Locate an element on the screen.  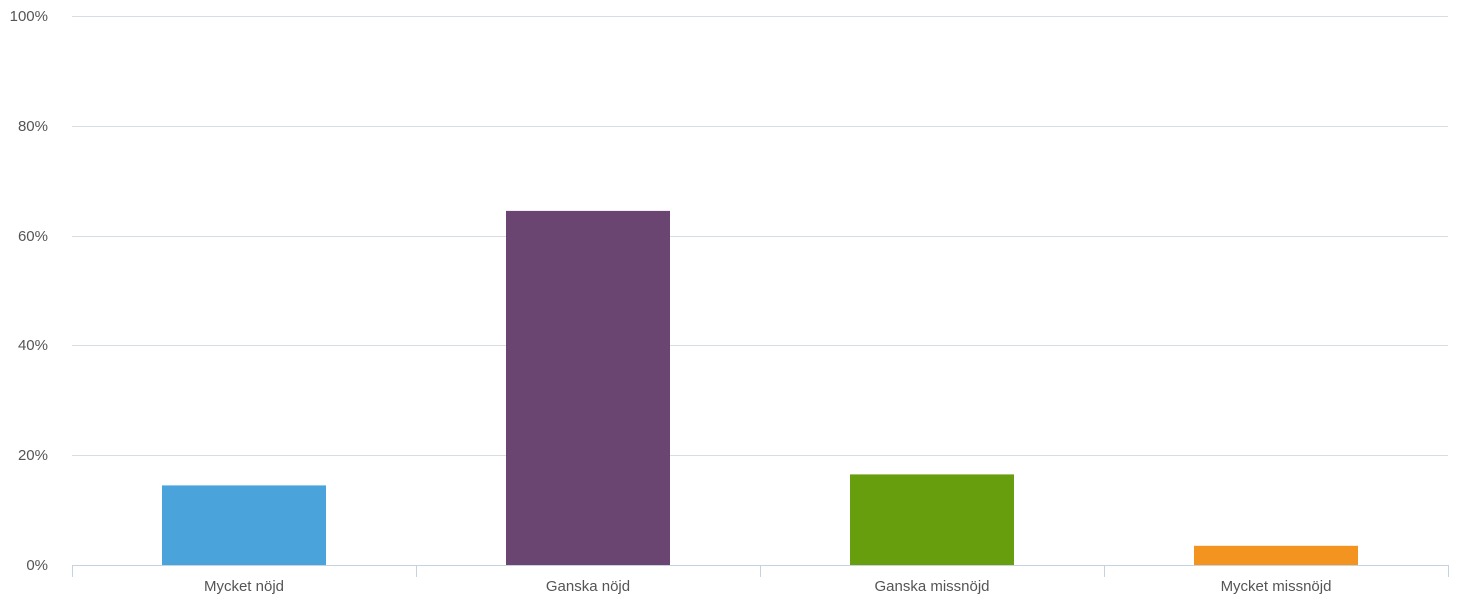
y-tick-label: 100% is located at coordinates (29, 16).